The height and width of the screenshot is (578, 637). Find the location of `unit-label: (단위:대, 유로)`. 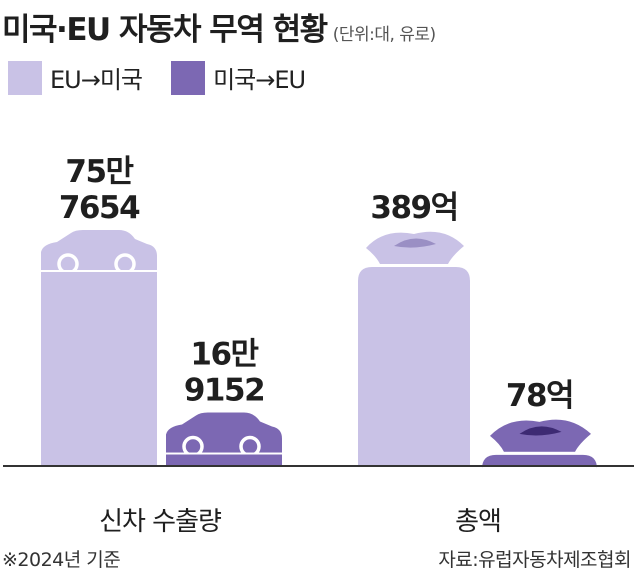

unit-label: (단위:대, 유로) is located at coordinates (384, 35).